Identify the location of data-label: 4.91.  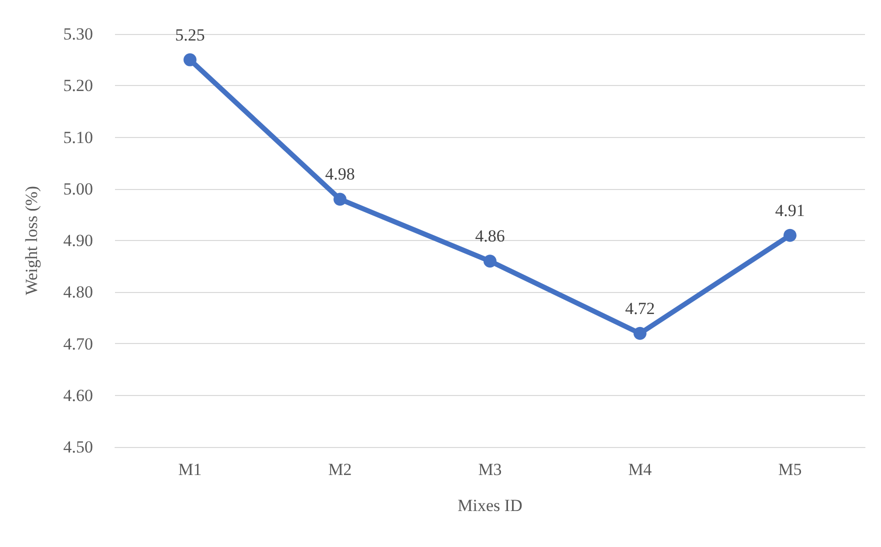
(790, 210).